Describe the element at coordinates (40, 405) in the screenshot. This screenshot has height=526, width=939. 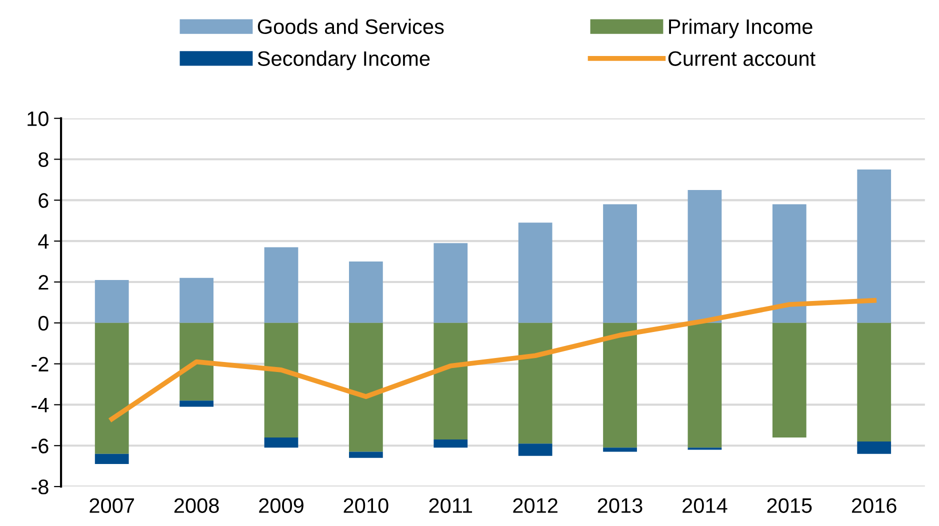
I see `y-tick-label: -4` at that location.